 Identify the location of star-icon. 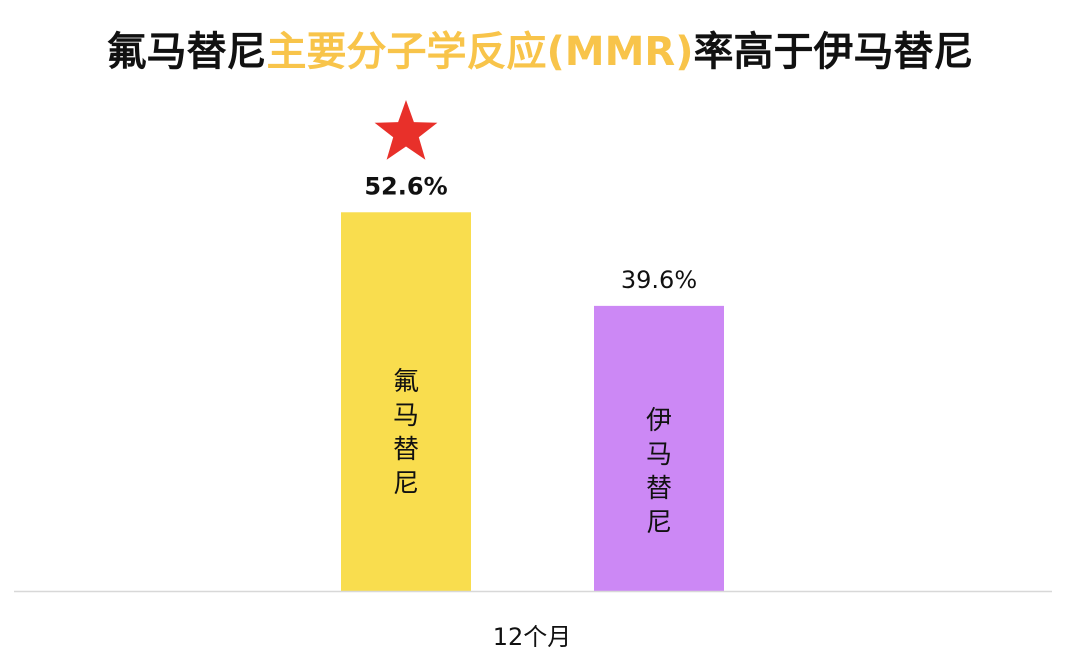
(406, 130).